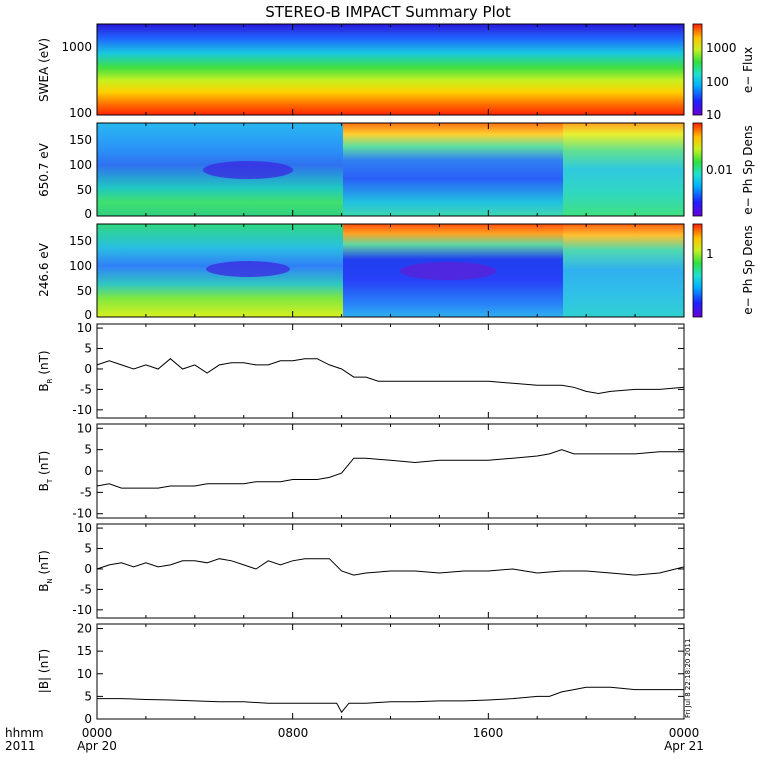 The image size is (780, 780). What do you see at coordinates (84, 428) in the screenshot?
I see `bt-ytick-label: 10` at bounding box center [84, 428].